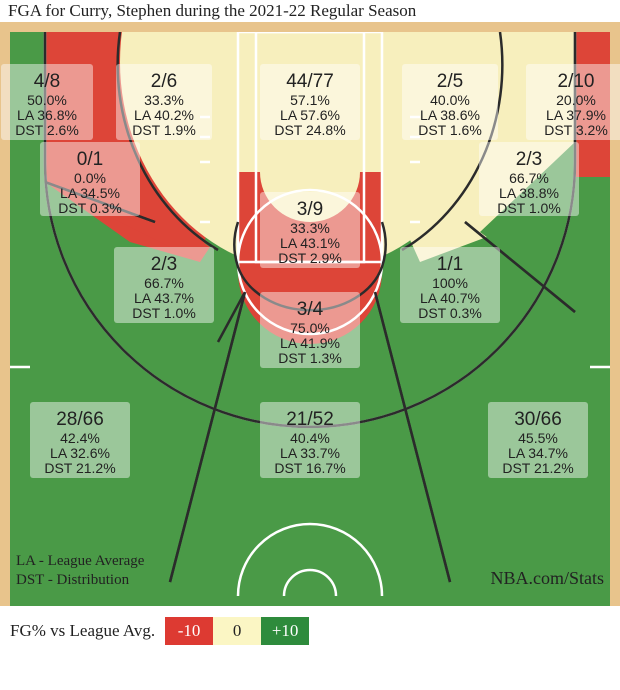 This screenshot has height=690, width=620. What do you see at coordinates (576, 130) in the screenshot?
I see `zone-distribution: DST 3.2%` at bounding box center [576, 130].